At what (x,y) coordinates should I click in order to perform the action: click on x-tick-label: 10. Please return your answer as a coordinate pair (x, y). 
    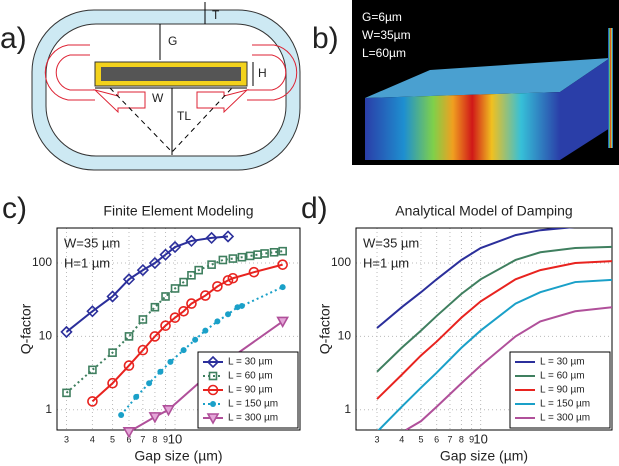
    Looking at the image, I should click on (480, 438).